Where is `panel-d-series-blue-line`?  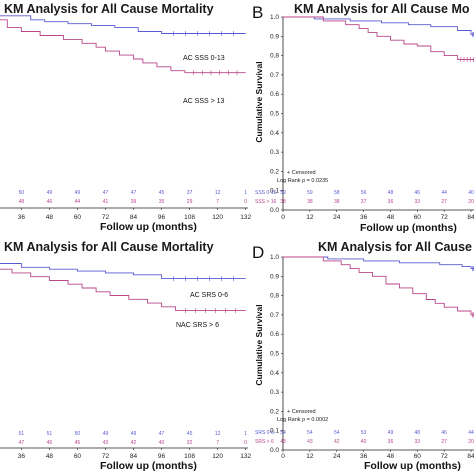 panel-d-series-blue-line is located at coordinates (378, 263).